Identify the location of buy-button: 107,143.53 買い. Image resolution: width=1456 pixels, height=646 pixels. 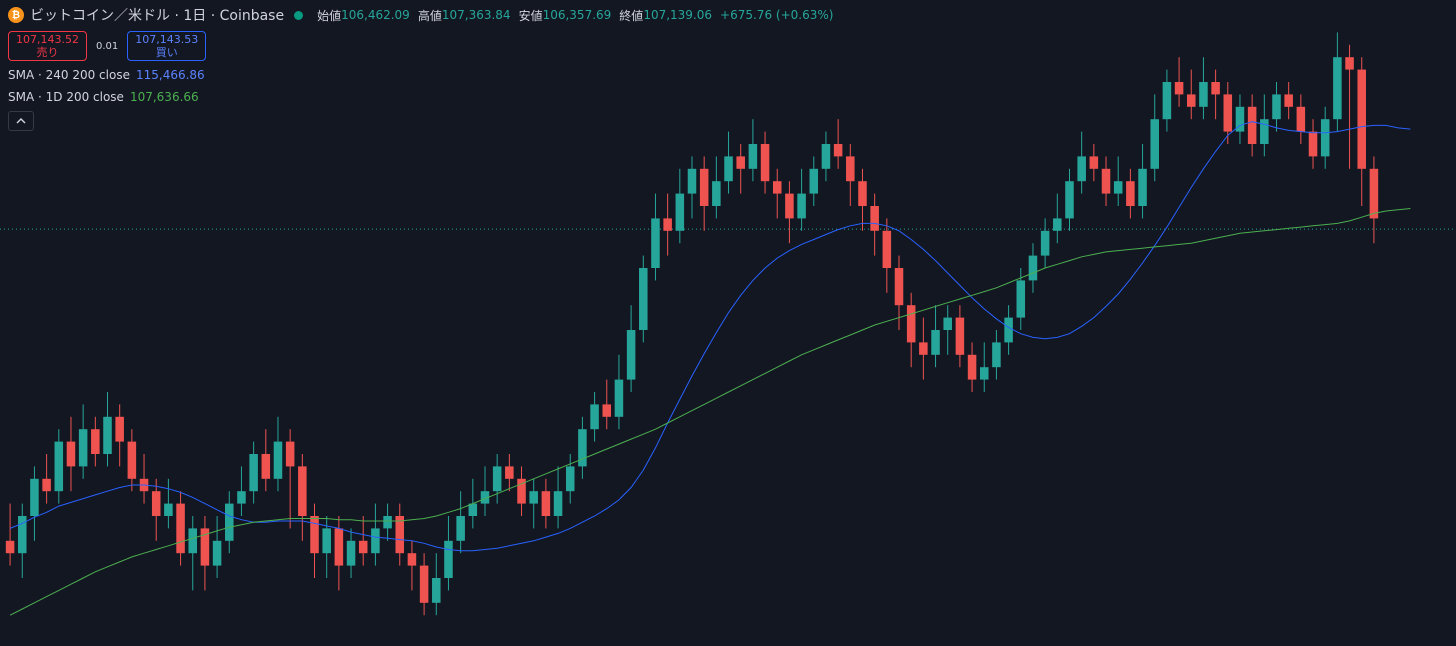
(167, 46).